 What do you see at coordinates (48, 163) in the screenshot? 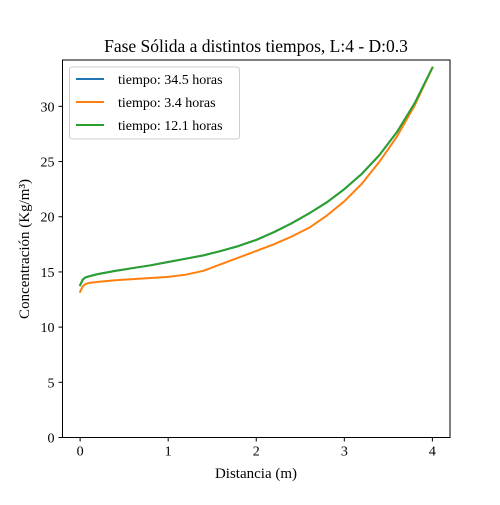
I see `y-tick-label: 25` at bounding box center [48, 163].